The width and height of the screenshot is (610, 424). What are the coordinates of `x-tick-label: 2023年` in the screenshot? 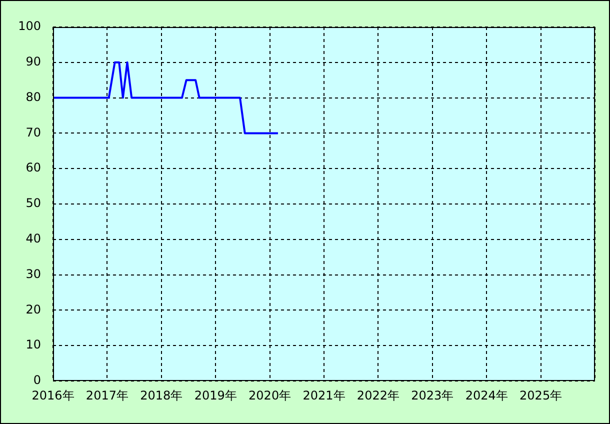 It's located at (432, 395).